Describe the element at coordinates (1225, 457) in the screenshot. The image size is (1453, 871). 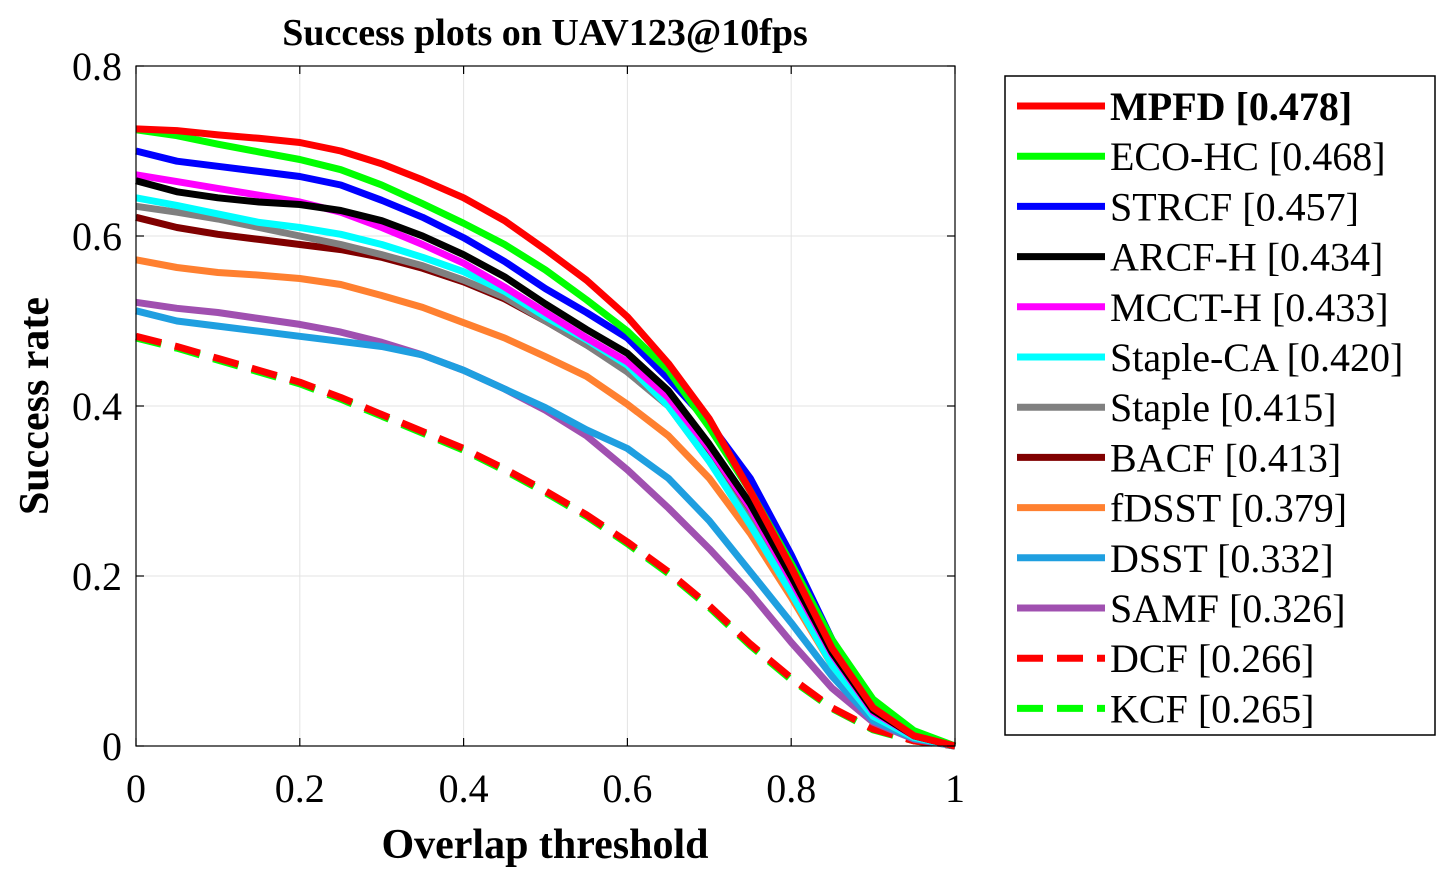
I see `legend-label-bacf: BACF [0.413]` at that location.